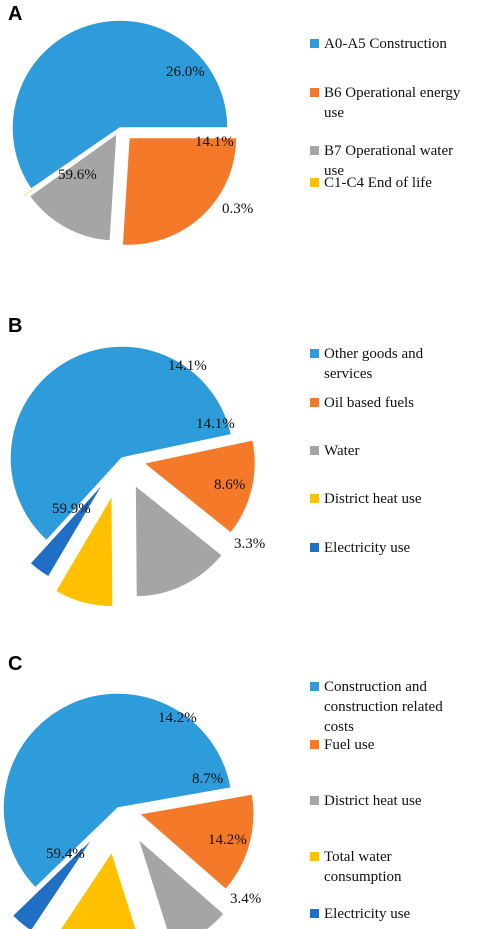  I want to click on legend-item: Fuel use, so click(342, 745).